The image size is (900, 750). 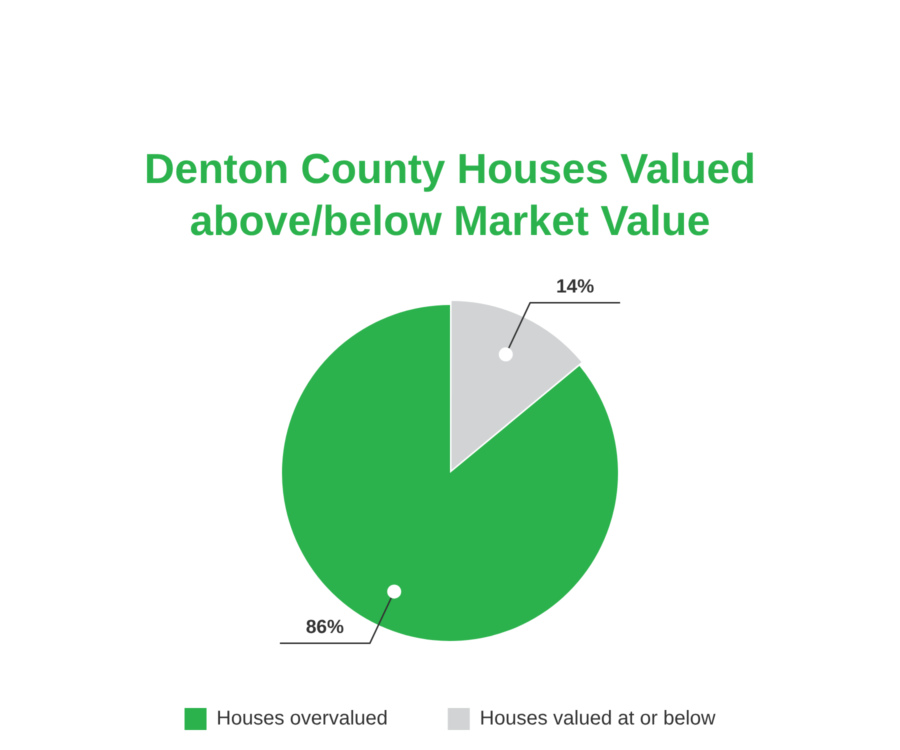 What do you see at coordinates (575, 287) in the screenshot?
I see `data-label: 14%` at bounding box center [575, 287].